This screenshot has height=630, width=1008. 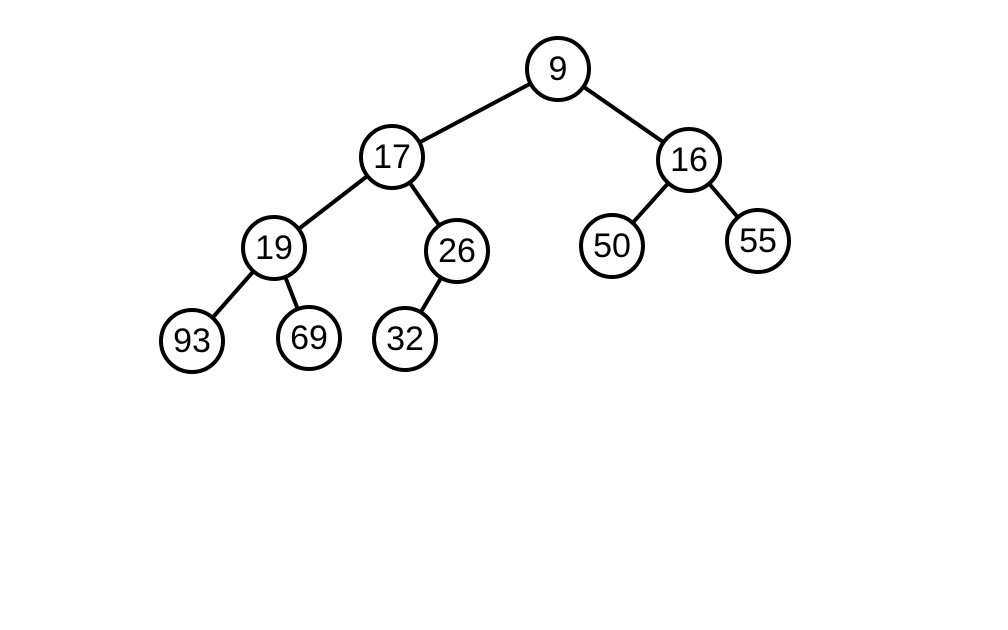 I want to click on tree-node-50: 50, so click(x=612, y=246).